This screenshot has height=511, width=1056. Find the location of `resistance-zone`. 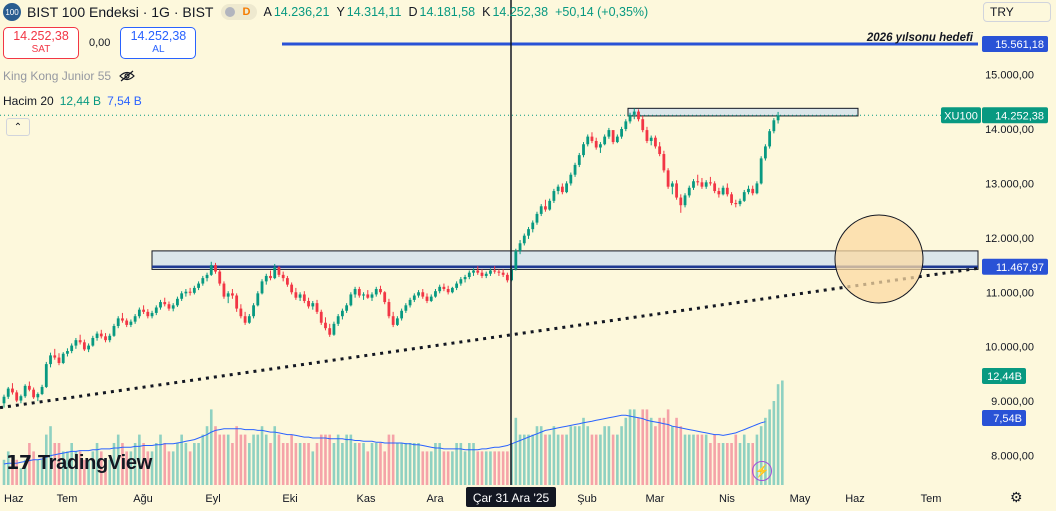

resistance-zone is located at coordinates (743, 112).